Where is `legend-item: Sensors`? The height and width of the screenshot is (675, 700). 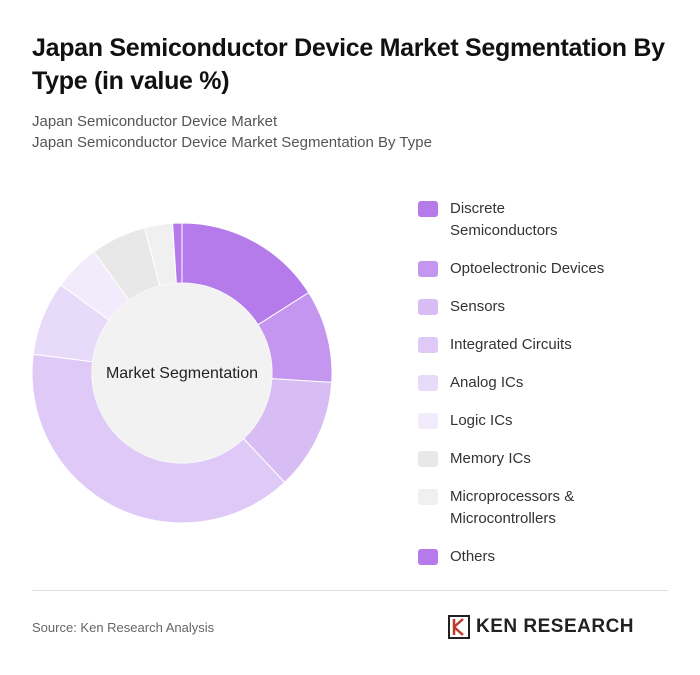 legend-item: Sensors is located at coordinates (548, 307).